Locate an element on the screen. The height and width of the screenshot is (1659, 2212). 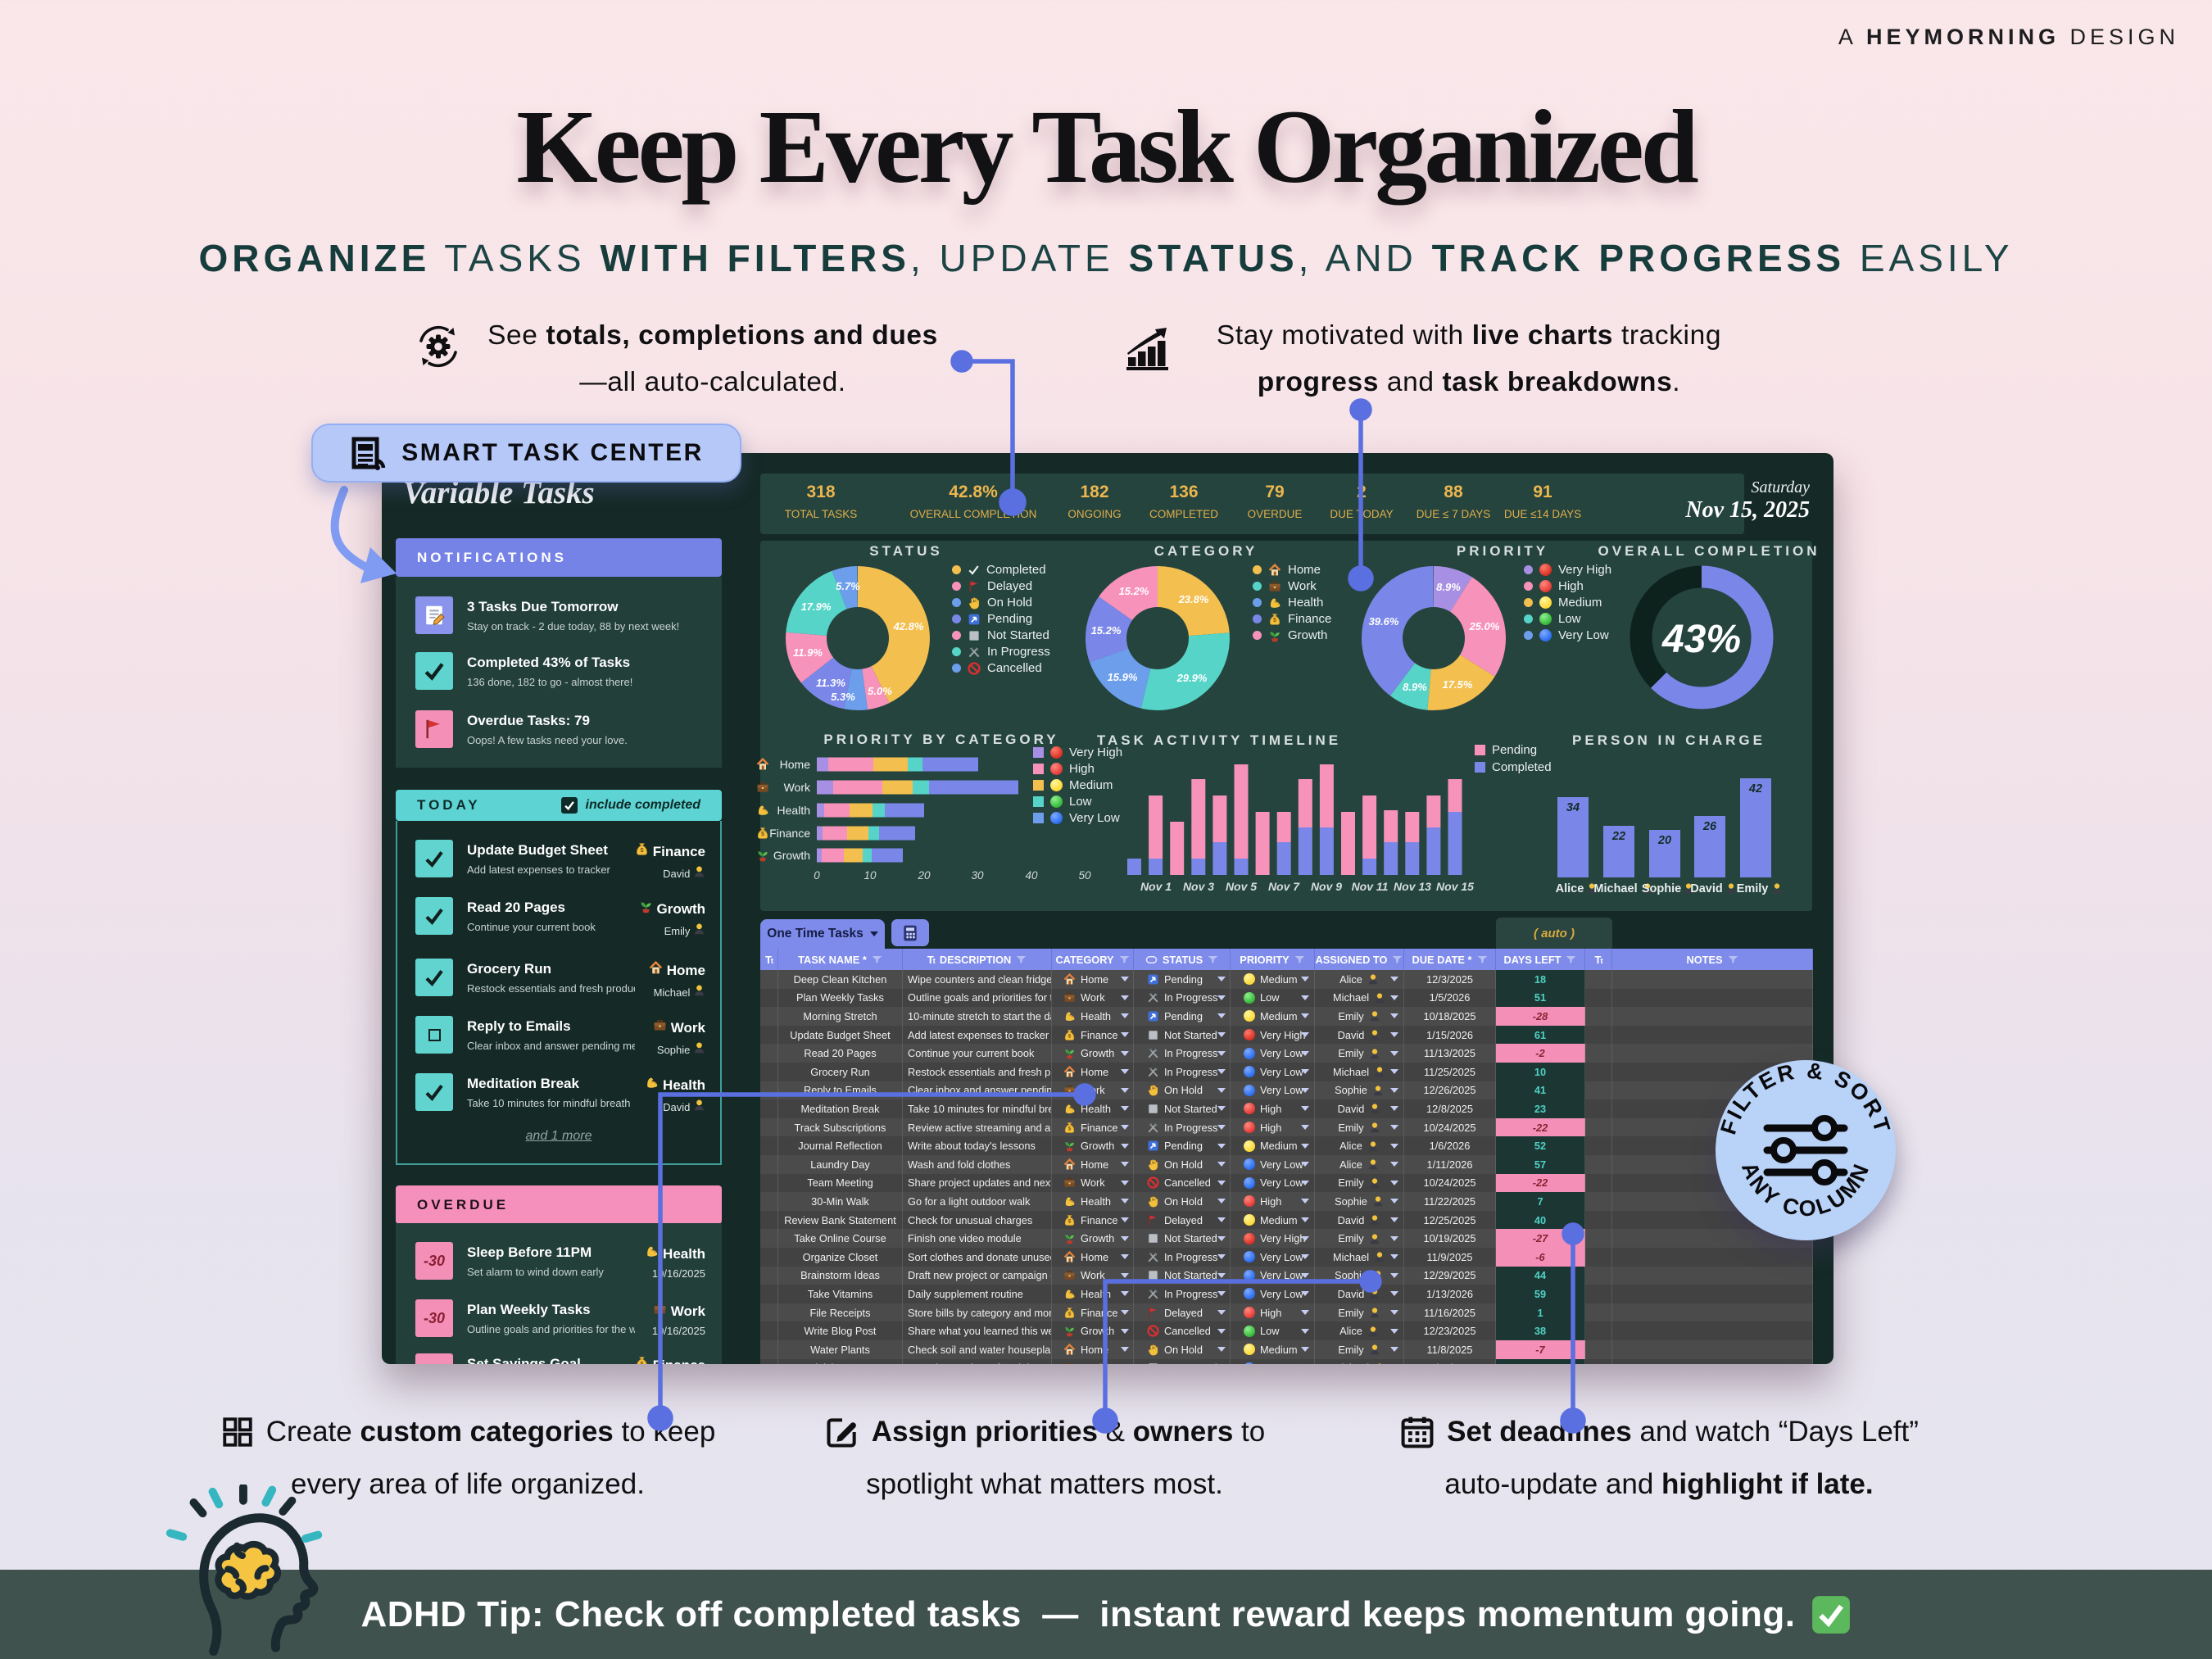
svg-text: Health is located at coordinates (793, 810).